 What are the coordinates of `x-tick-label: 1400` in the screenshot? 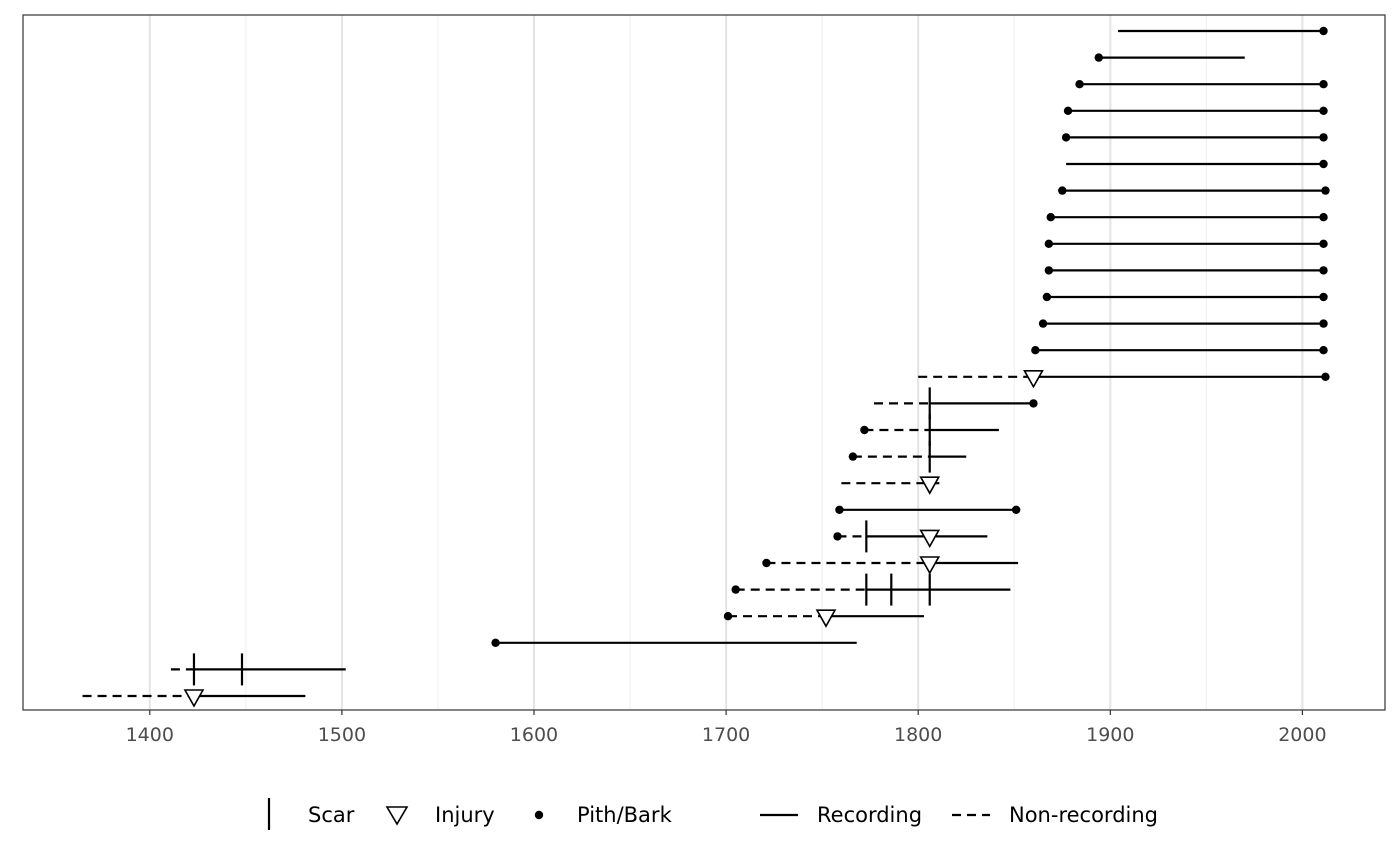 It's located at (150, 735).